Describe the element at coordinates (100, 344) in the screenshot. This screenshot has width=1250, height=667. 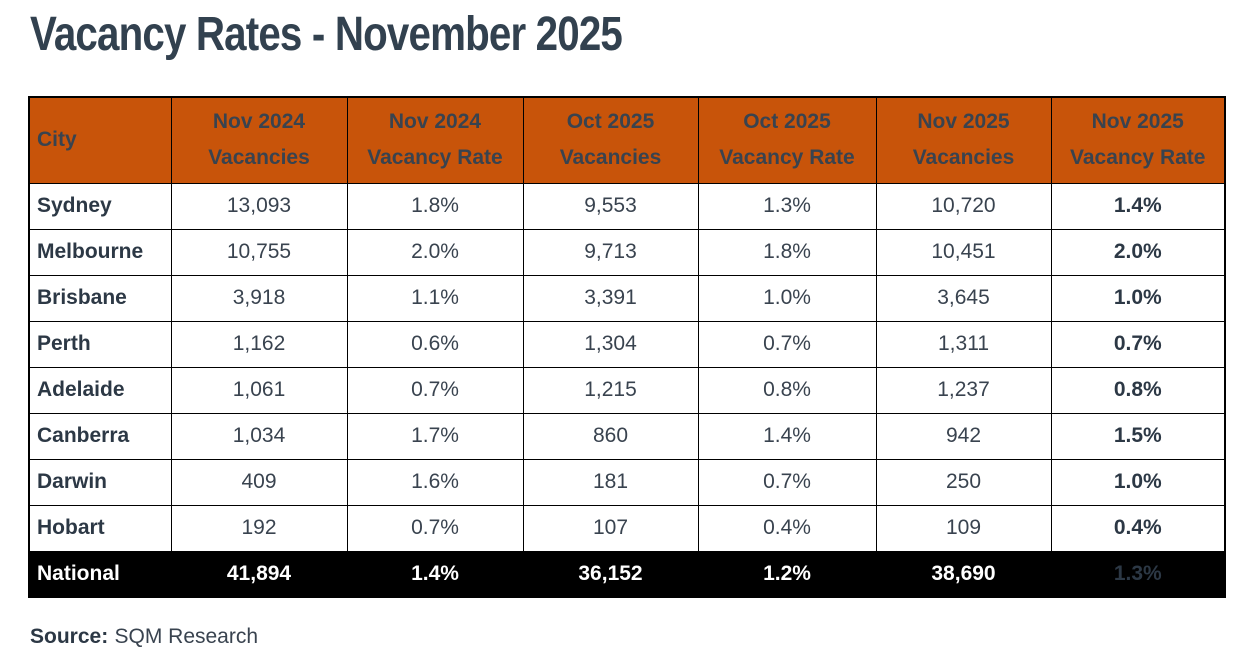
I see `city-name: Perth` at that location.